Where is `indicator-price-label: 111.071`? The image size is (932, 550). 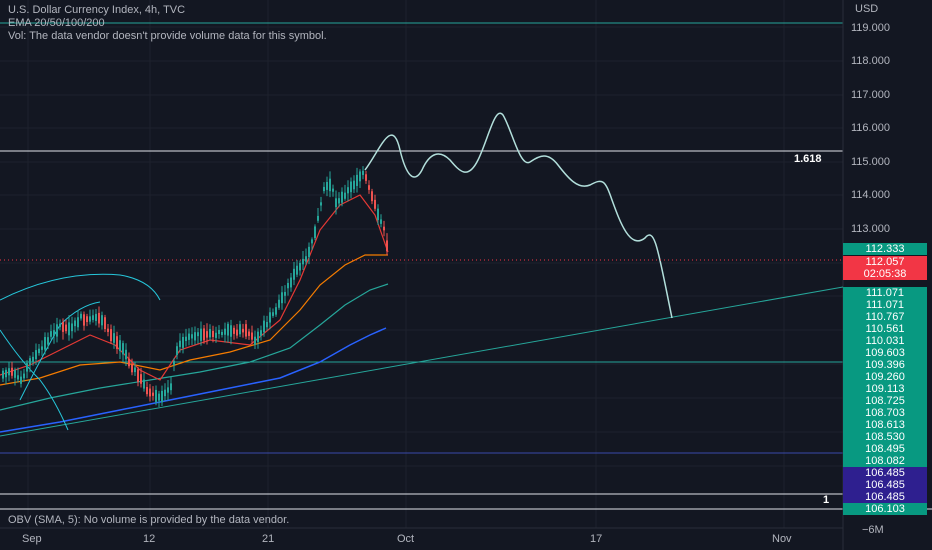
indicator-price-label: 111.071 is located at coordinates (885, 305).